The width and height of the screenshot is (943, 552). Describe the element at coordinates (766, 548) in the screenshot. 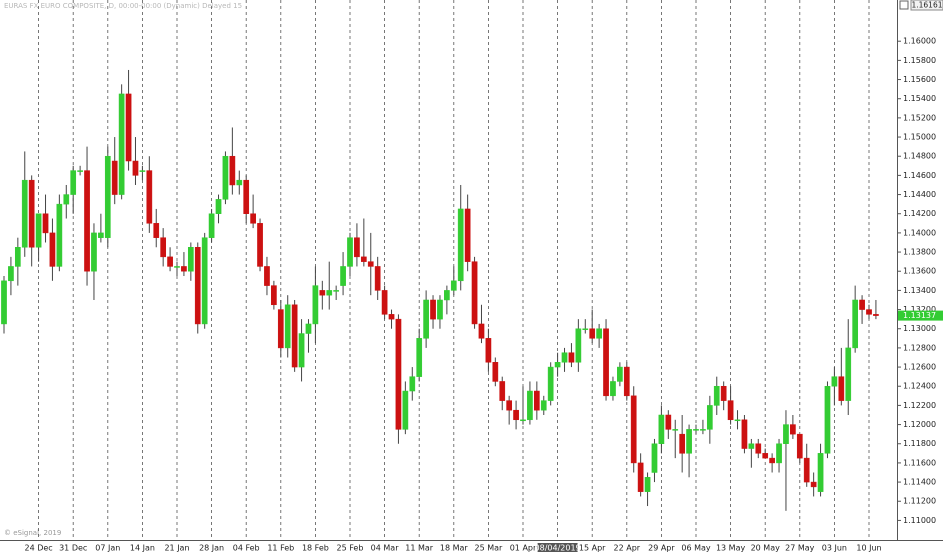

I see `x-tick-label: 20 May` at that location.